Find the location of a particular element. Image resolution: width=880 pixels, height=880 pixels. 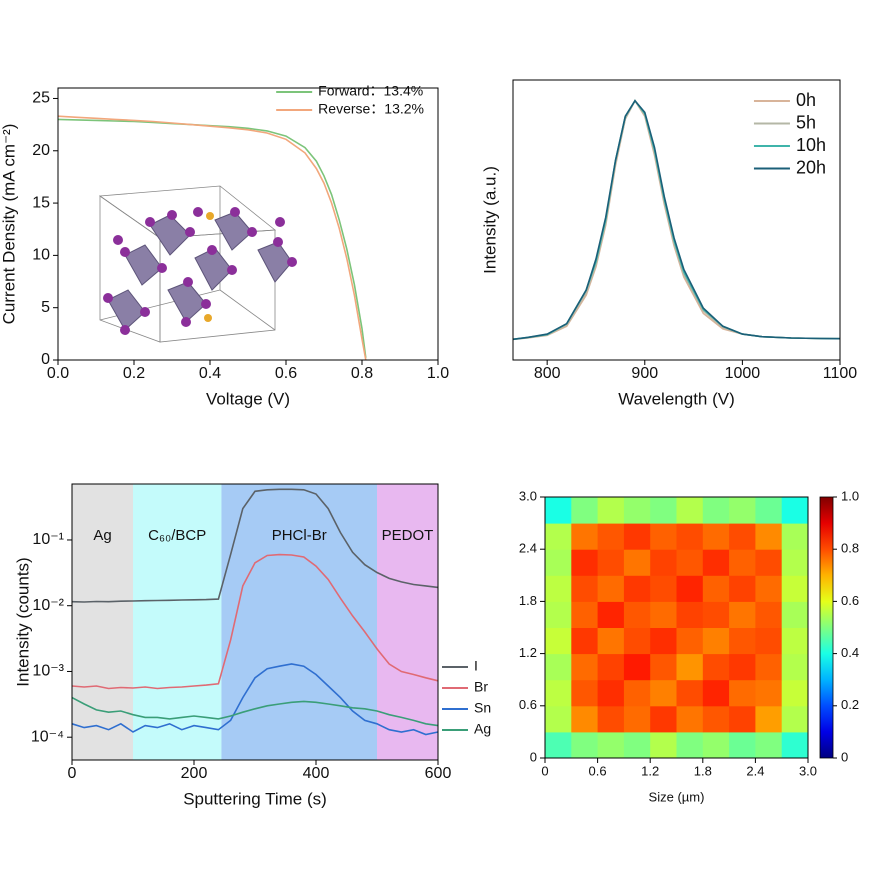

x-tick-label: 1100 is located at coordinates (840, 373).